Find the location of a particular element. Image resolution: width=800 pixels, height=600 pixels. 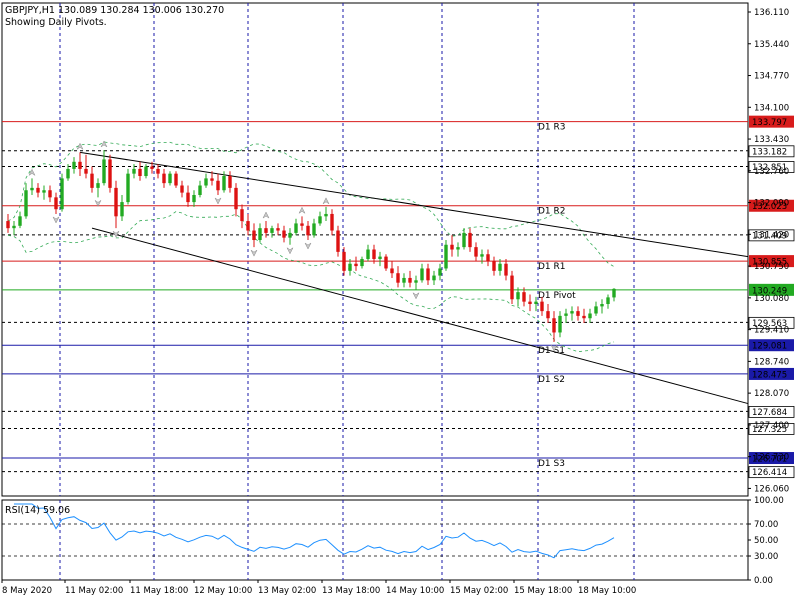

dashed-level-label: 131.409 is located at coordinates (769, 236).